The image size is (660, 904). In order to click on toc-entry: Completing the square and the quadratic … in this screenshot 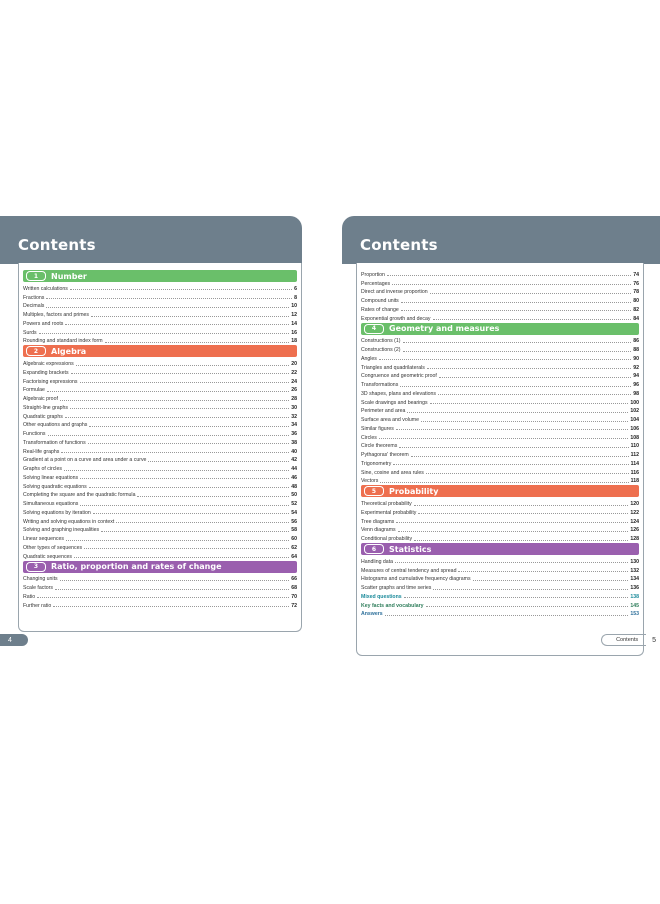, I will do `click(160, 494)`.